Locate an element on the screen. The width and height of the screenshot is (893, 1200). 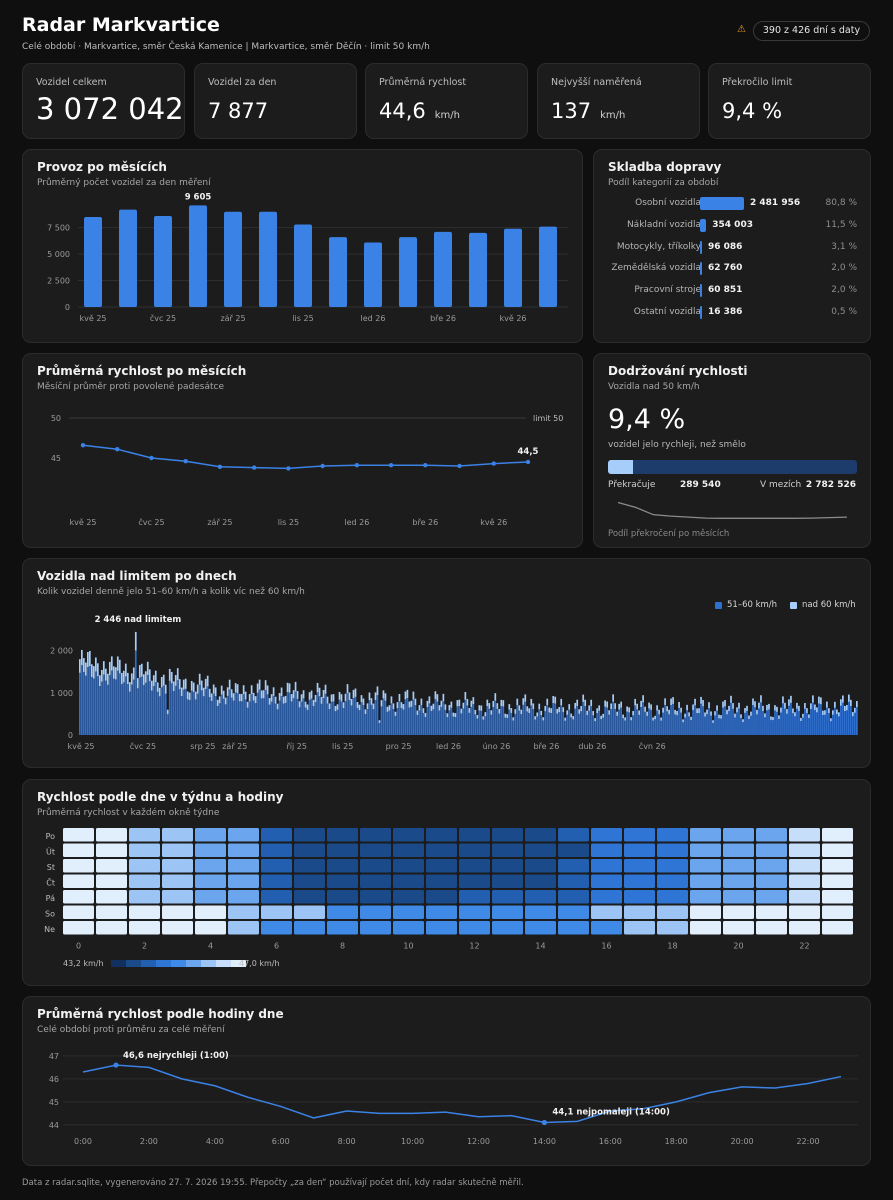
bar is located at coordinates (443, 269).